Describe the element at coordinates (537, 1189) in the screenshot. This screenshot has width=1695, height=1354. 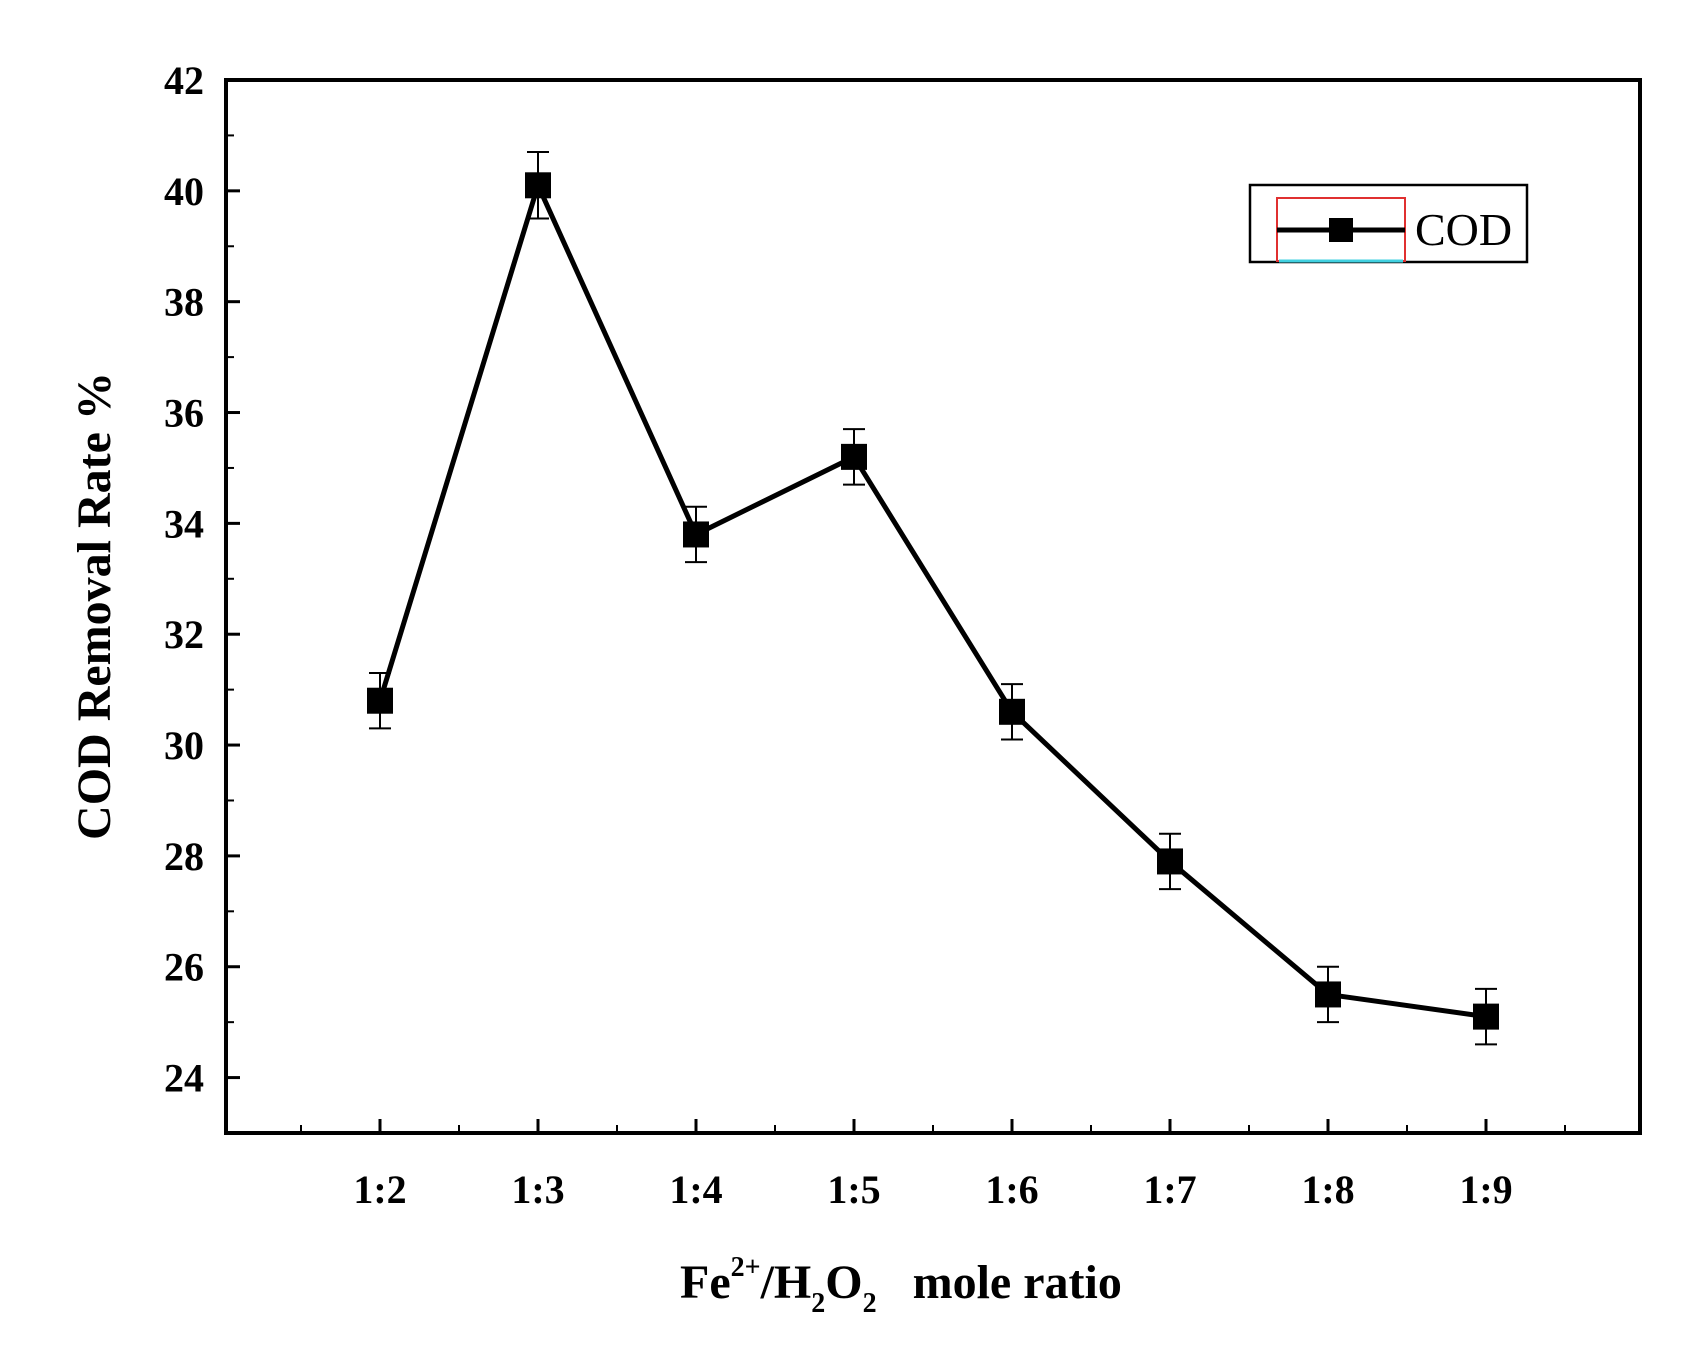
I see `x-tick-label: 1:3` at that location.